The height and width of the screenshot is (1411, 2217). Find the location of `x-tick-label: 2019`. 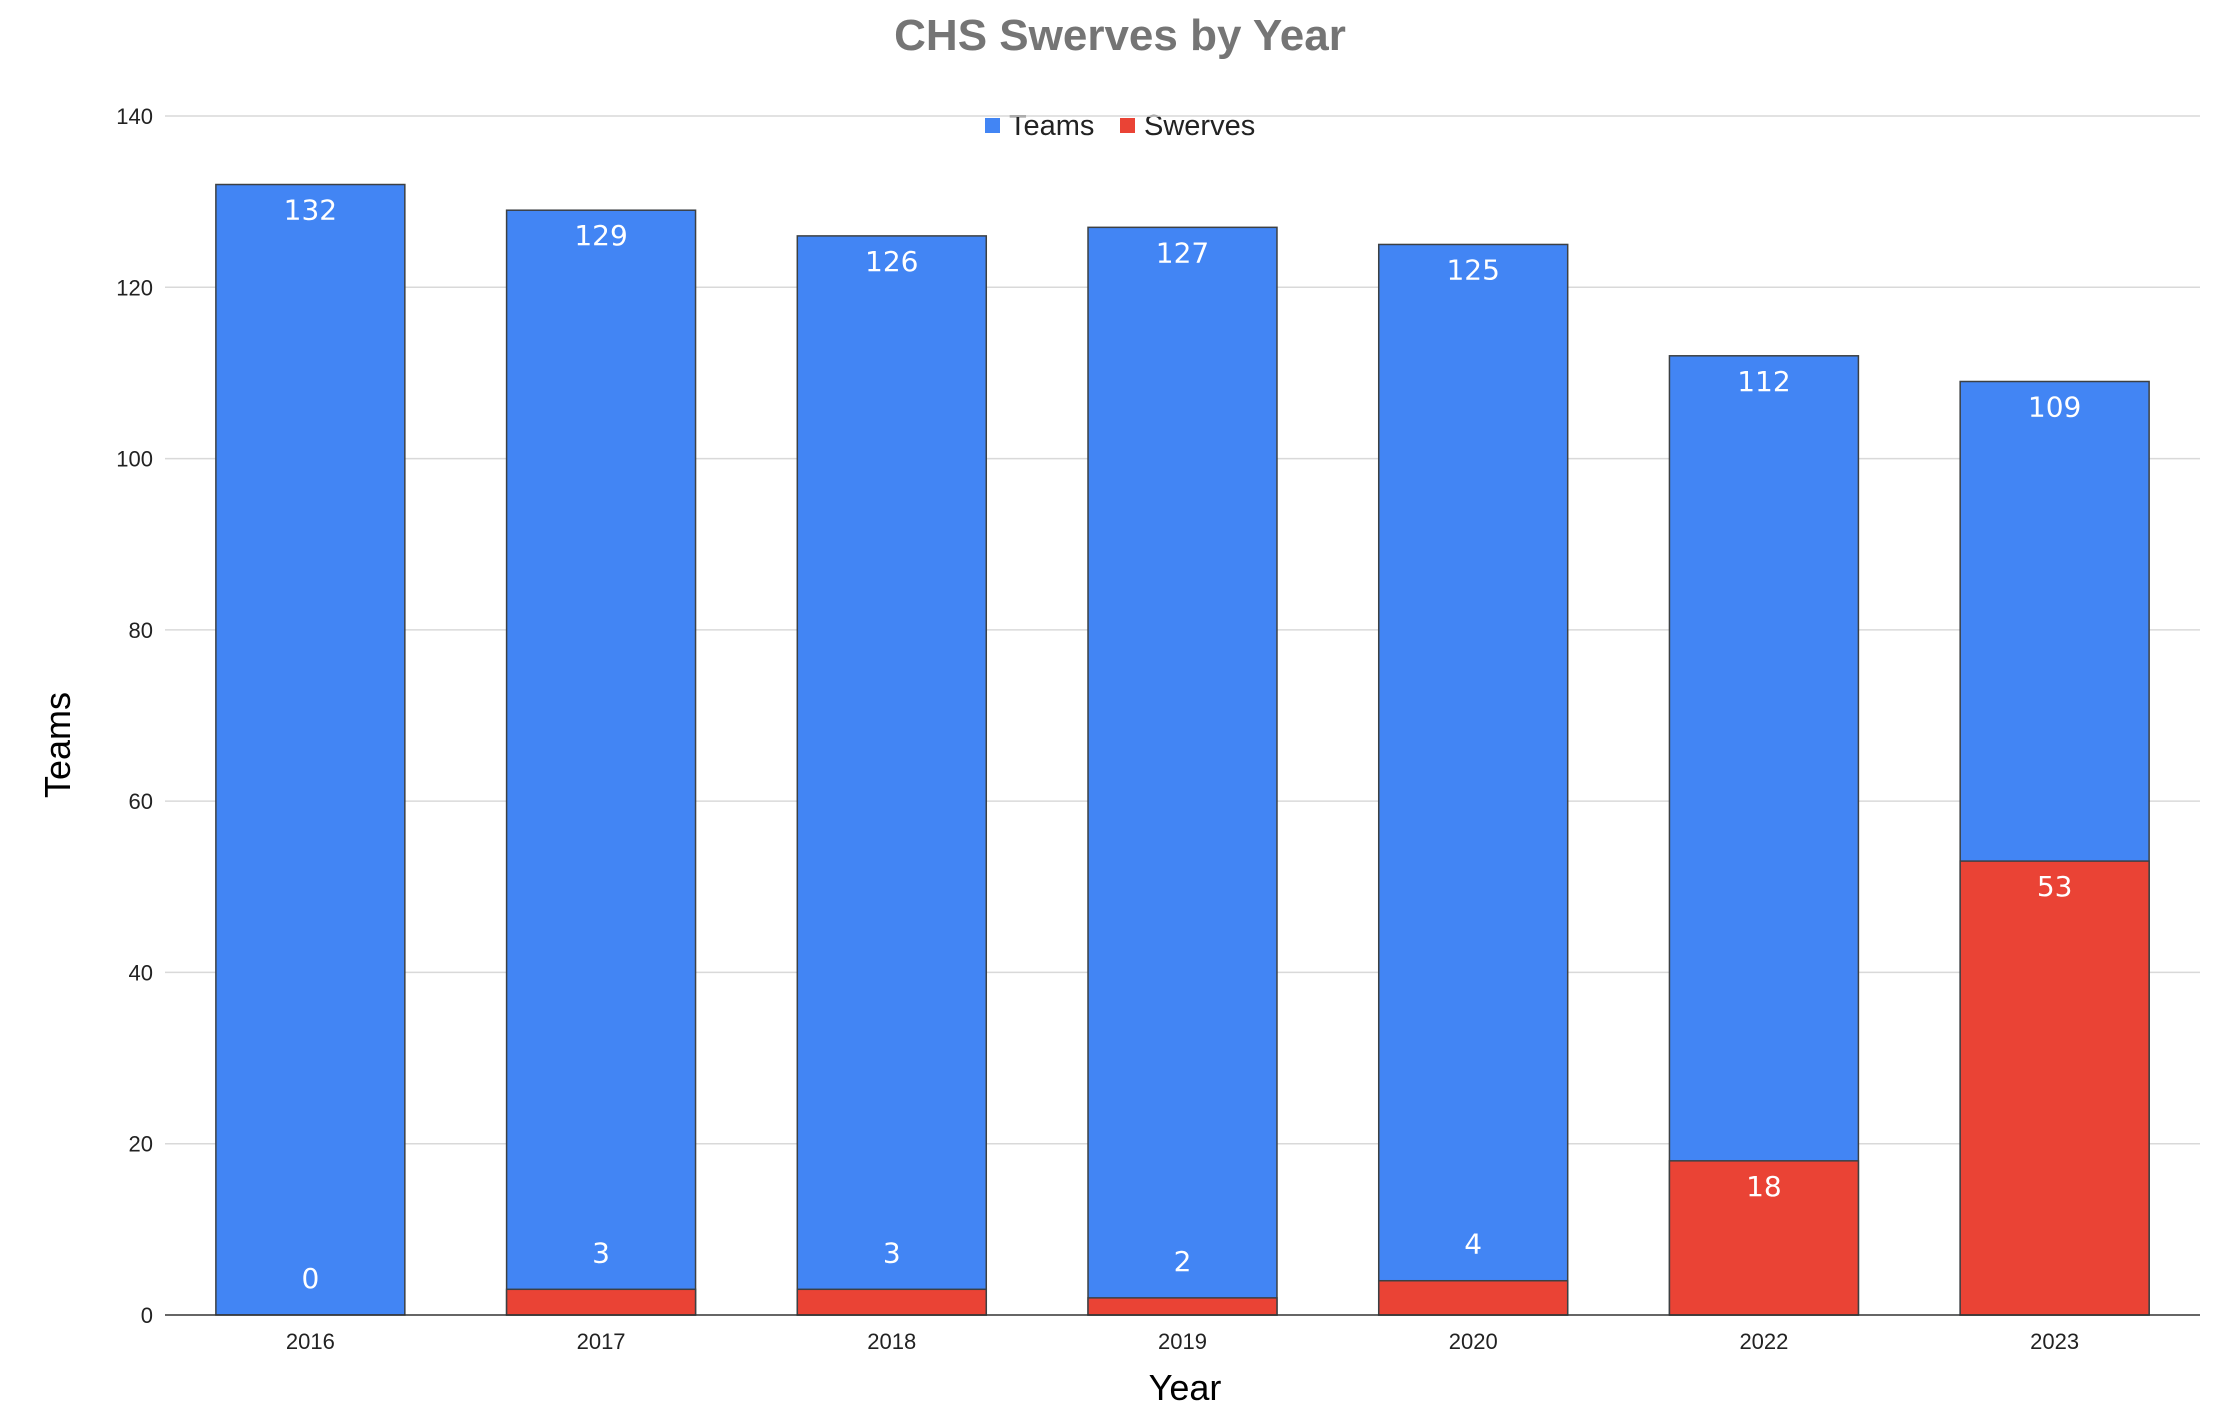

x-tick-label: 2019 is located at coordinates (1182, 1341).